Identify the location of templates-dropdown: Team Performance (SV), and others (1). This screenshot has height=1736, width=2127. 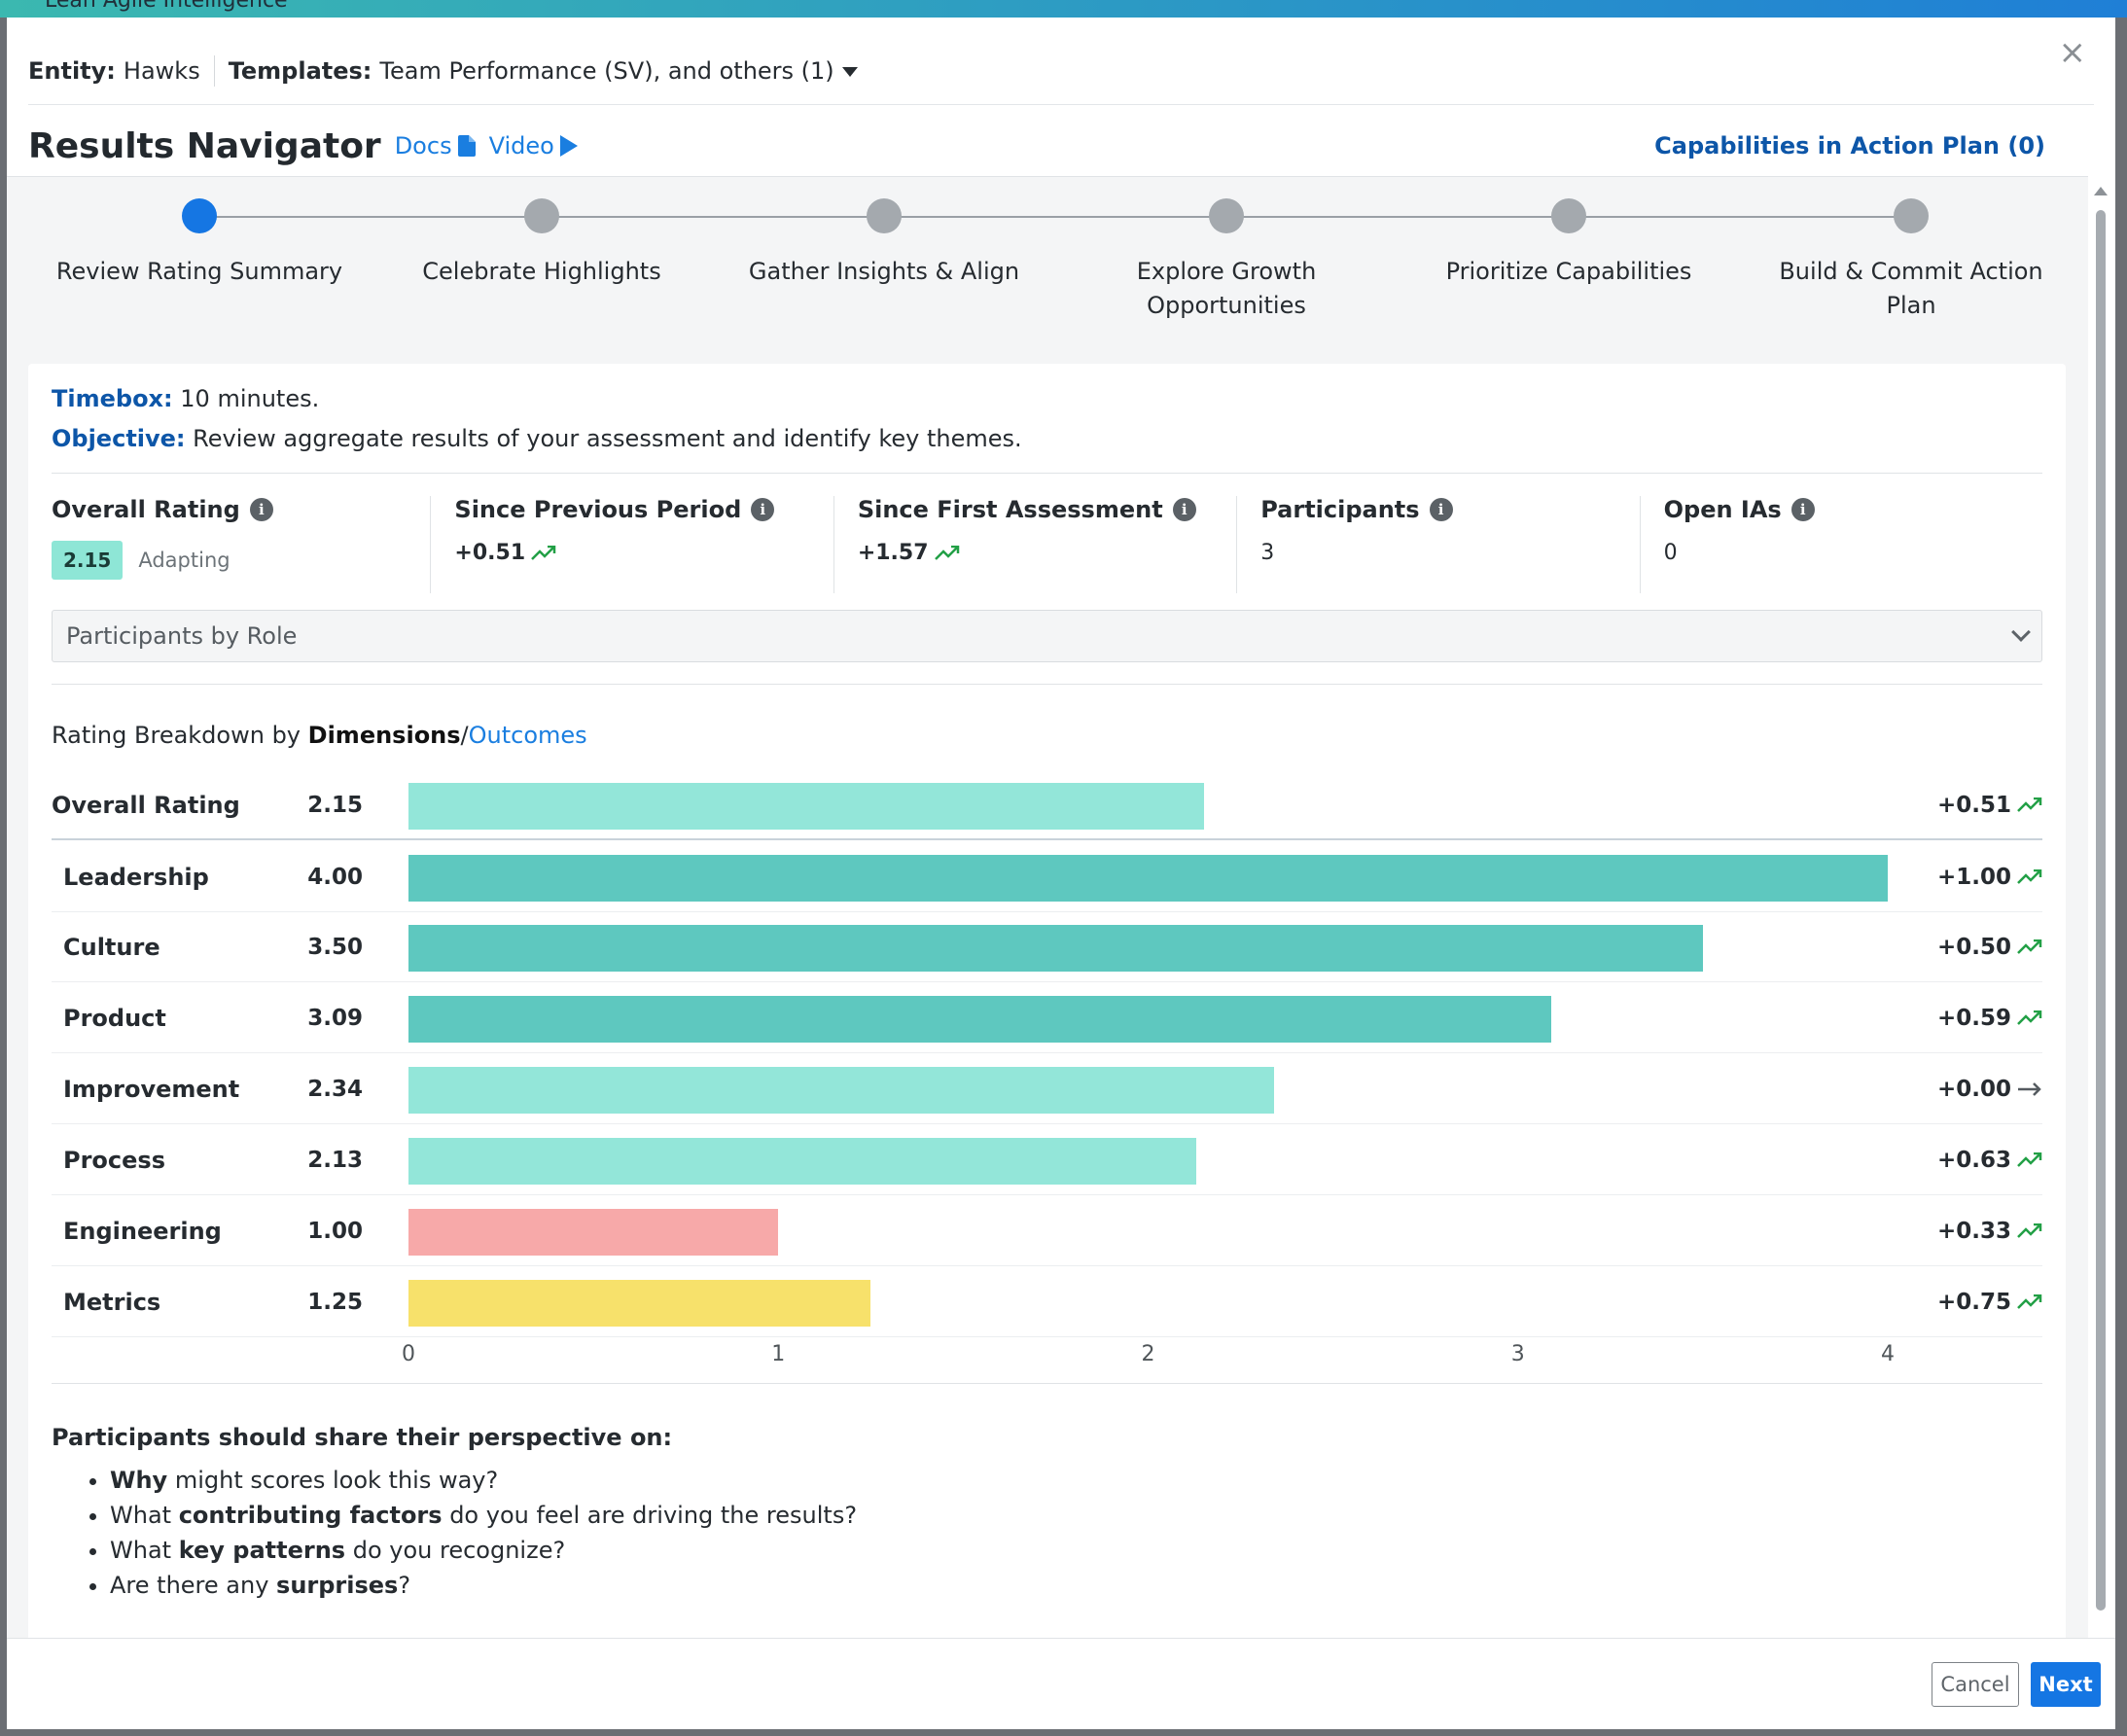
(618, 71).